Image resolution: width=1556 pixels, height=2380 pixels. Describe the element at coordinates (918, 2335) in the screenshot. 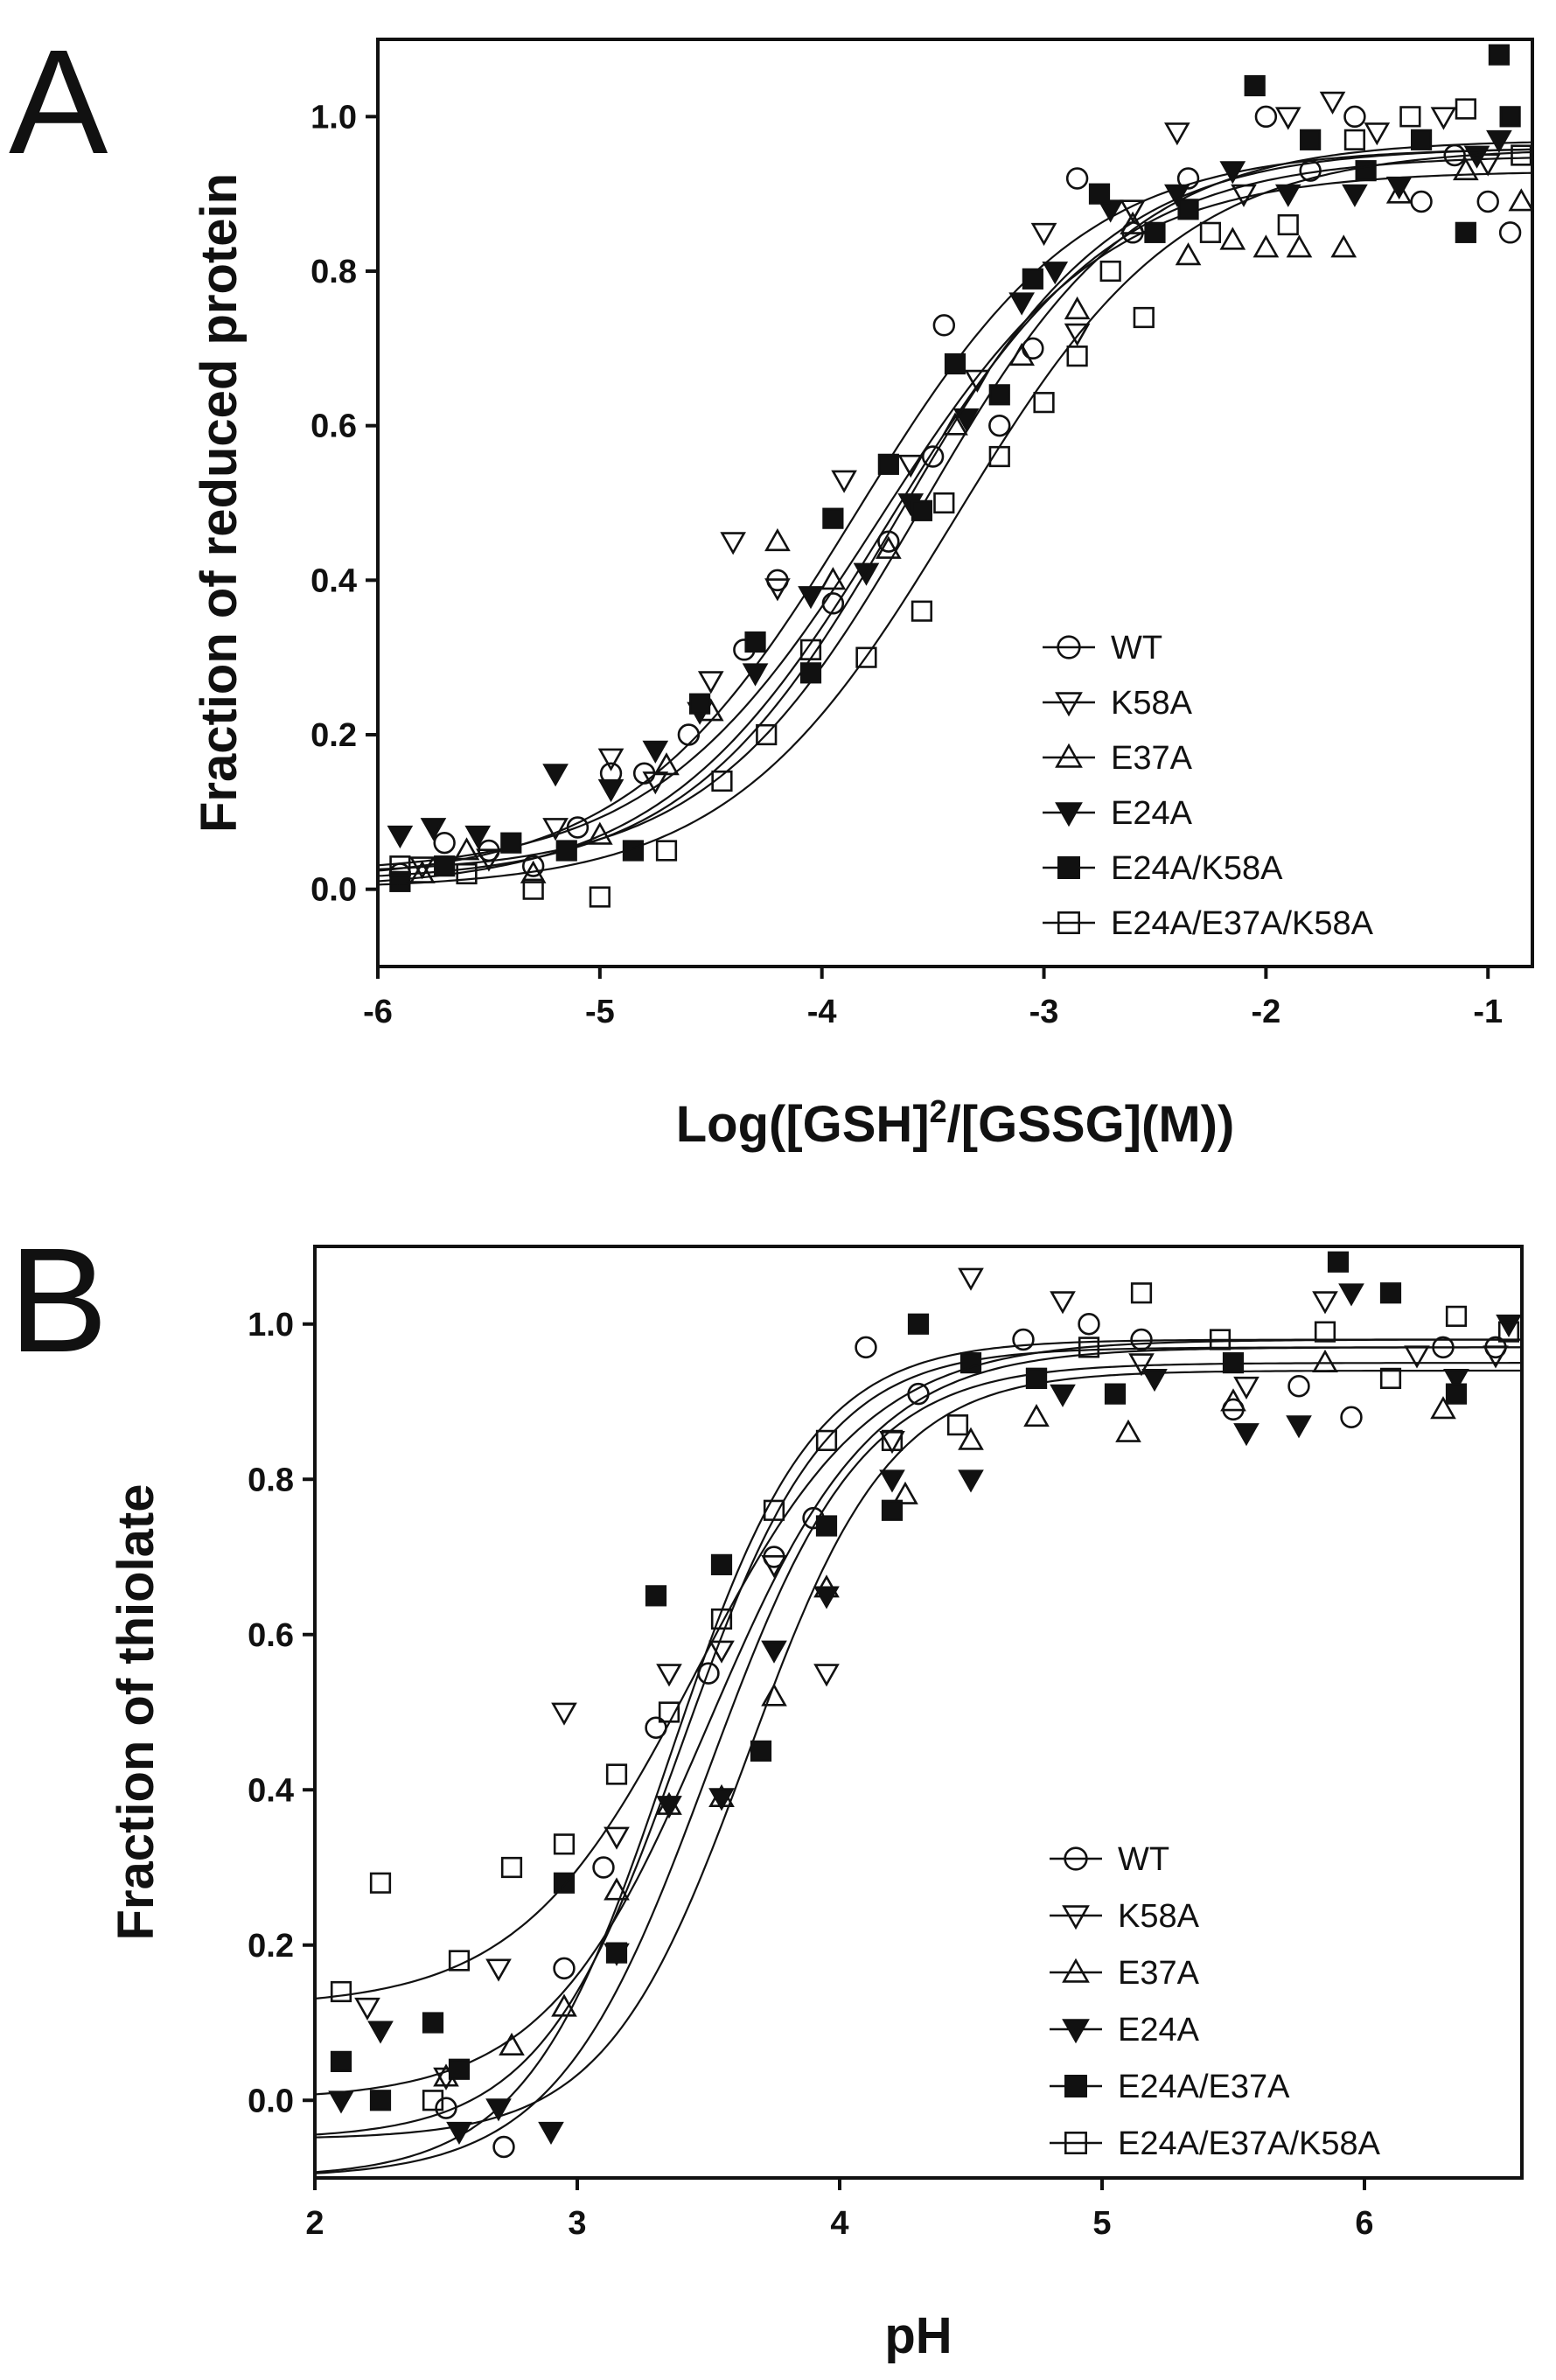

I see `x-axis-title-b: pH` at that location.